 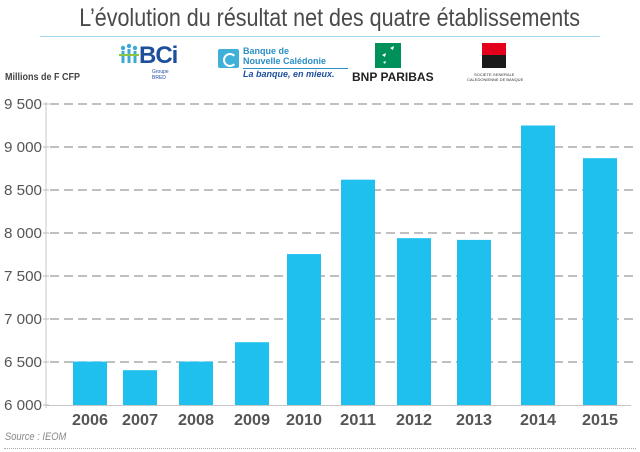 I want to click on bci-figures-icon, so click(x=129, y=53).